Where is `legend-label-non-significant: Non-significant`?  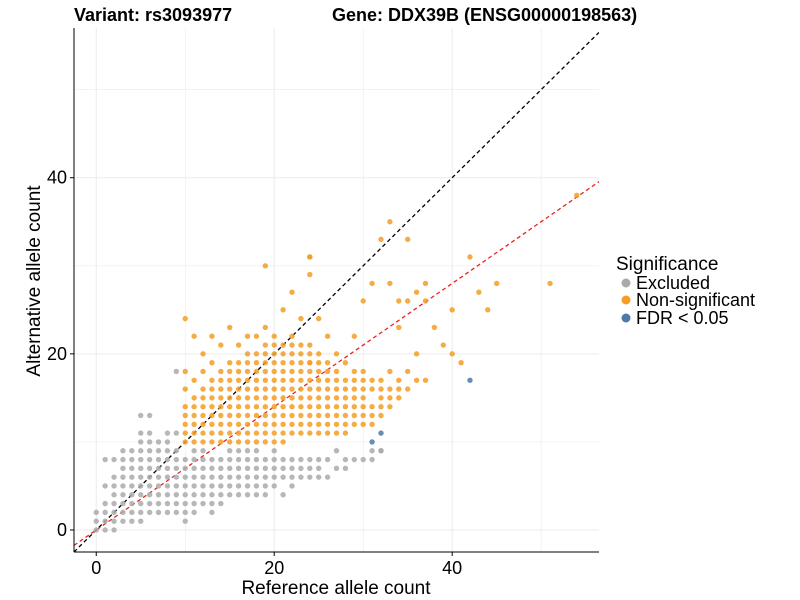 legend-label-non-significant: Non-significant is located at coordinates (695, 300).